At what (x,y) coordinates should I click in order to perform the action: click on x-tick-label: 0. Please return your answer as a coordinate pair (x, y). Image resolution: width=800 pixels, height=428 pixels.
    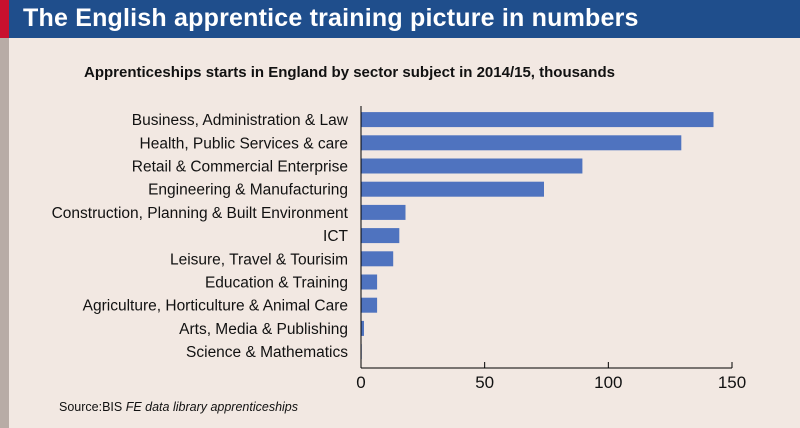
    Looking at the image, I should click on (360, 382).